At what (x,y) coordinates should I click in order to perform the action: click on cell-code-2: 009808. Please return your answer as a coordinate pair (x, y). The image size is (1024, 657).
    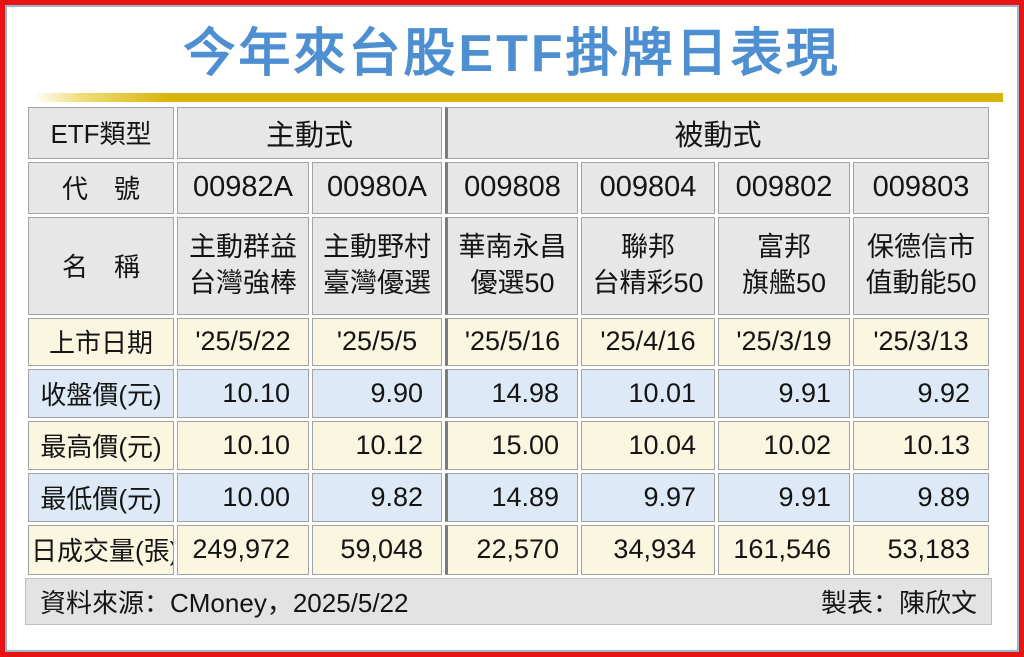
    Looking at the image, I should click on (512, 187).